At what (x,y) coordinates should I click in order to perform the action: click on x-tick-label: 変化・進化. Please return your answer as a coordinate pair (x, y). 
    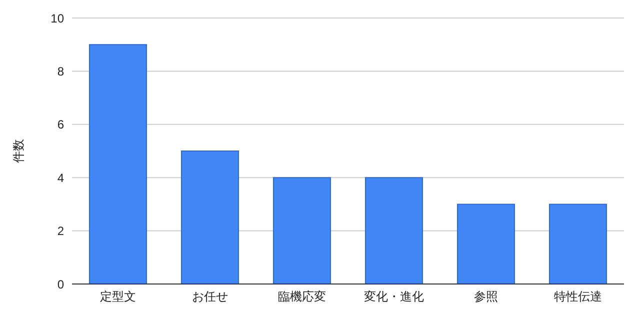
    Looking at the image, I should click on (394, 297).